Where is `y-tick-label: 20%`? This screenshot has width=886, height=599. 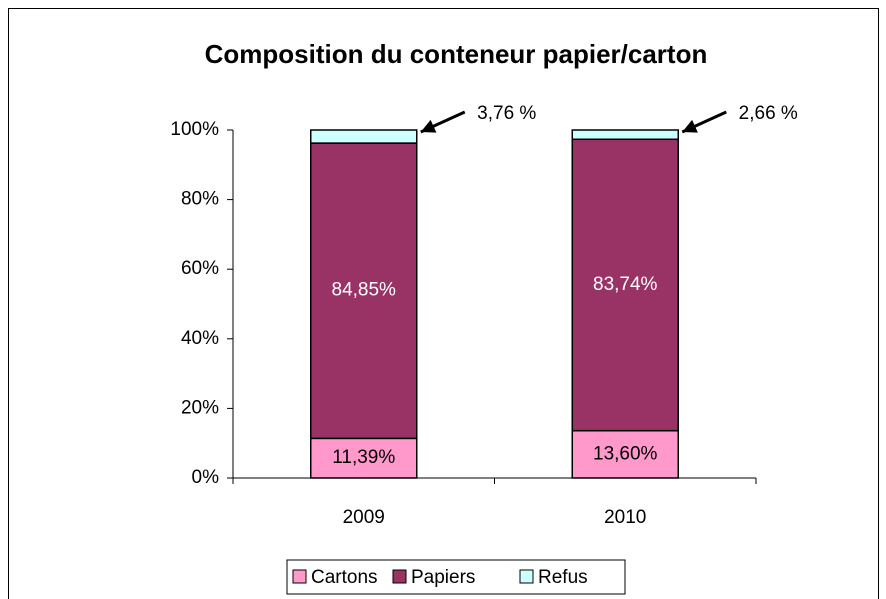 y-tick-label: 20% is located at coordinates (200, 407).